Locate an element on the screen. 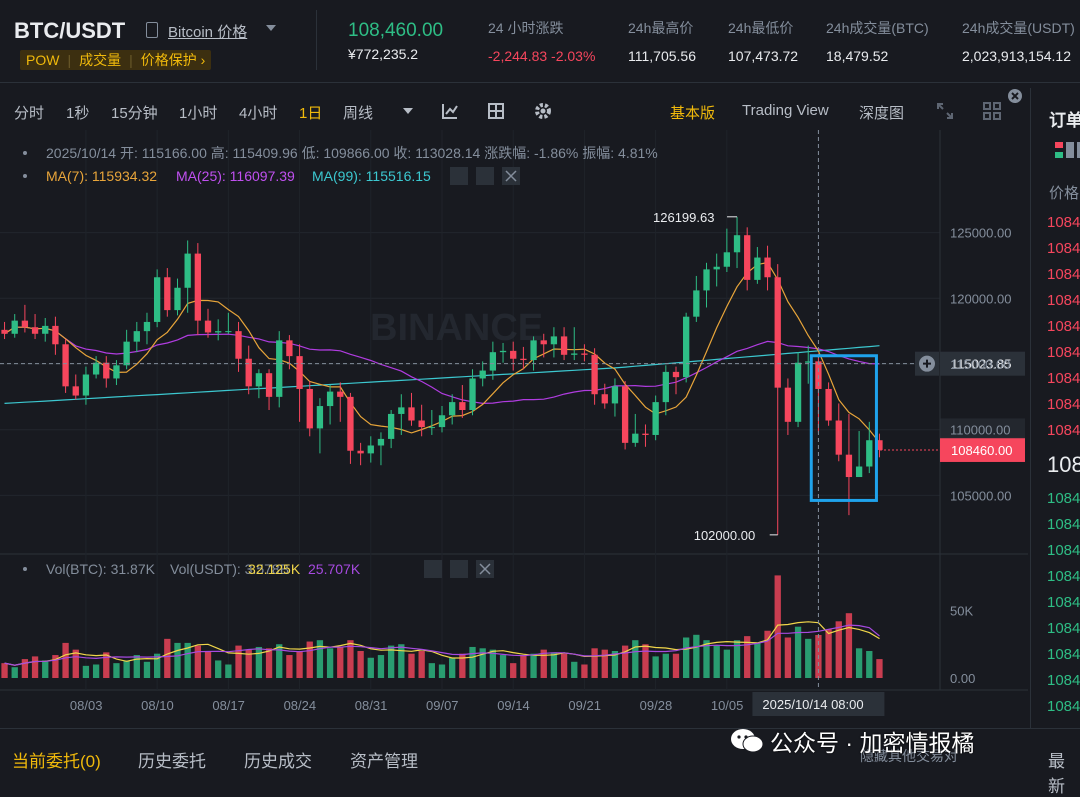 The image size is (1080, 797). view-tradingview: Trading View is located at coordinates (785, 110).